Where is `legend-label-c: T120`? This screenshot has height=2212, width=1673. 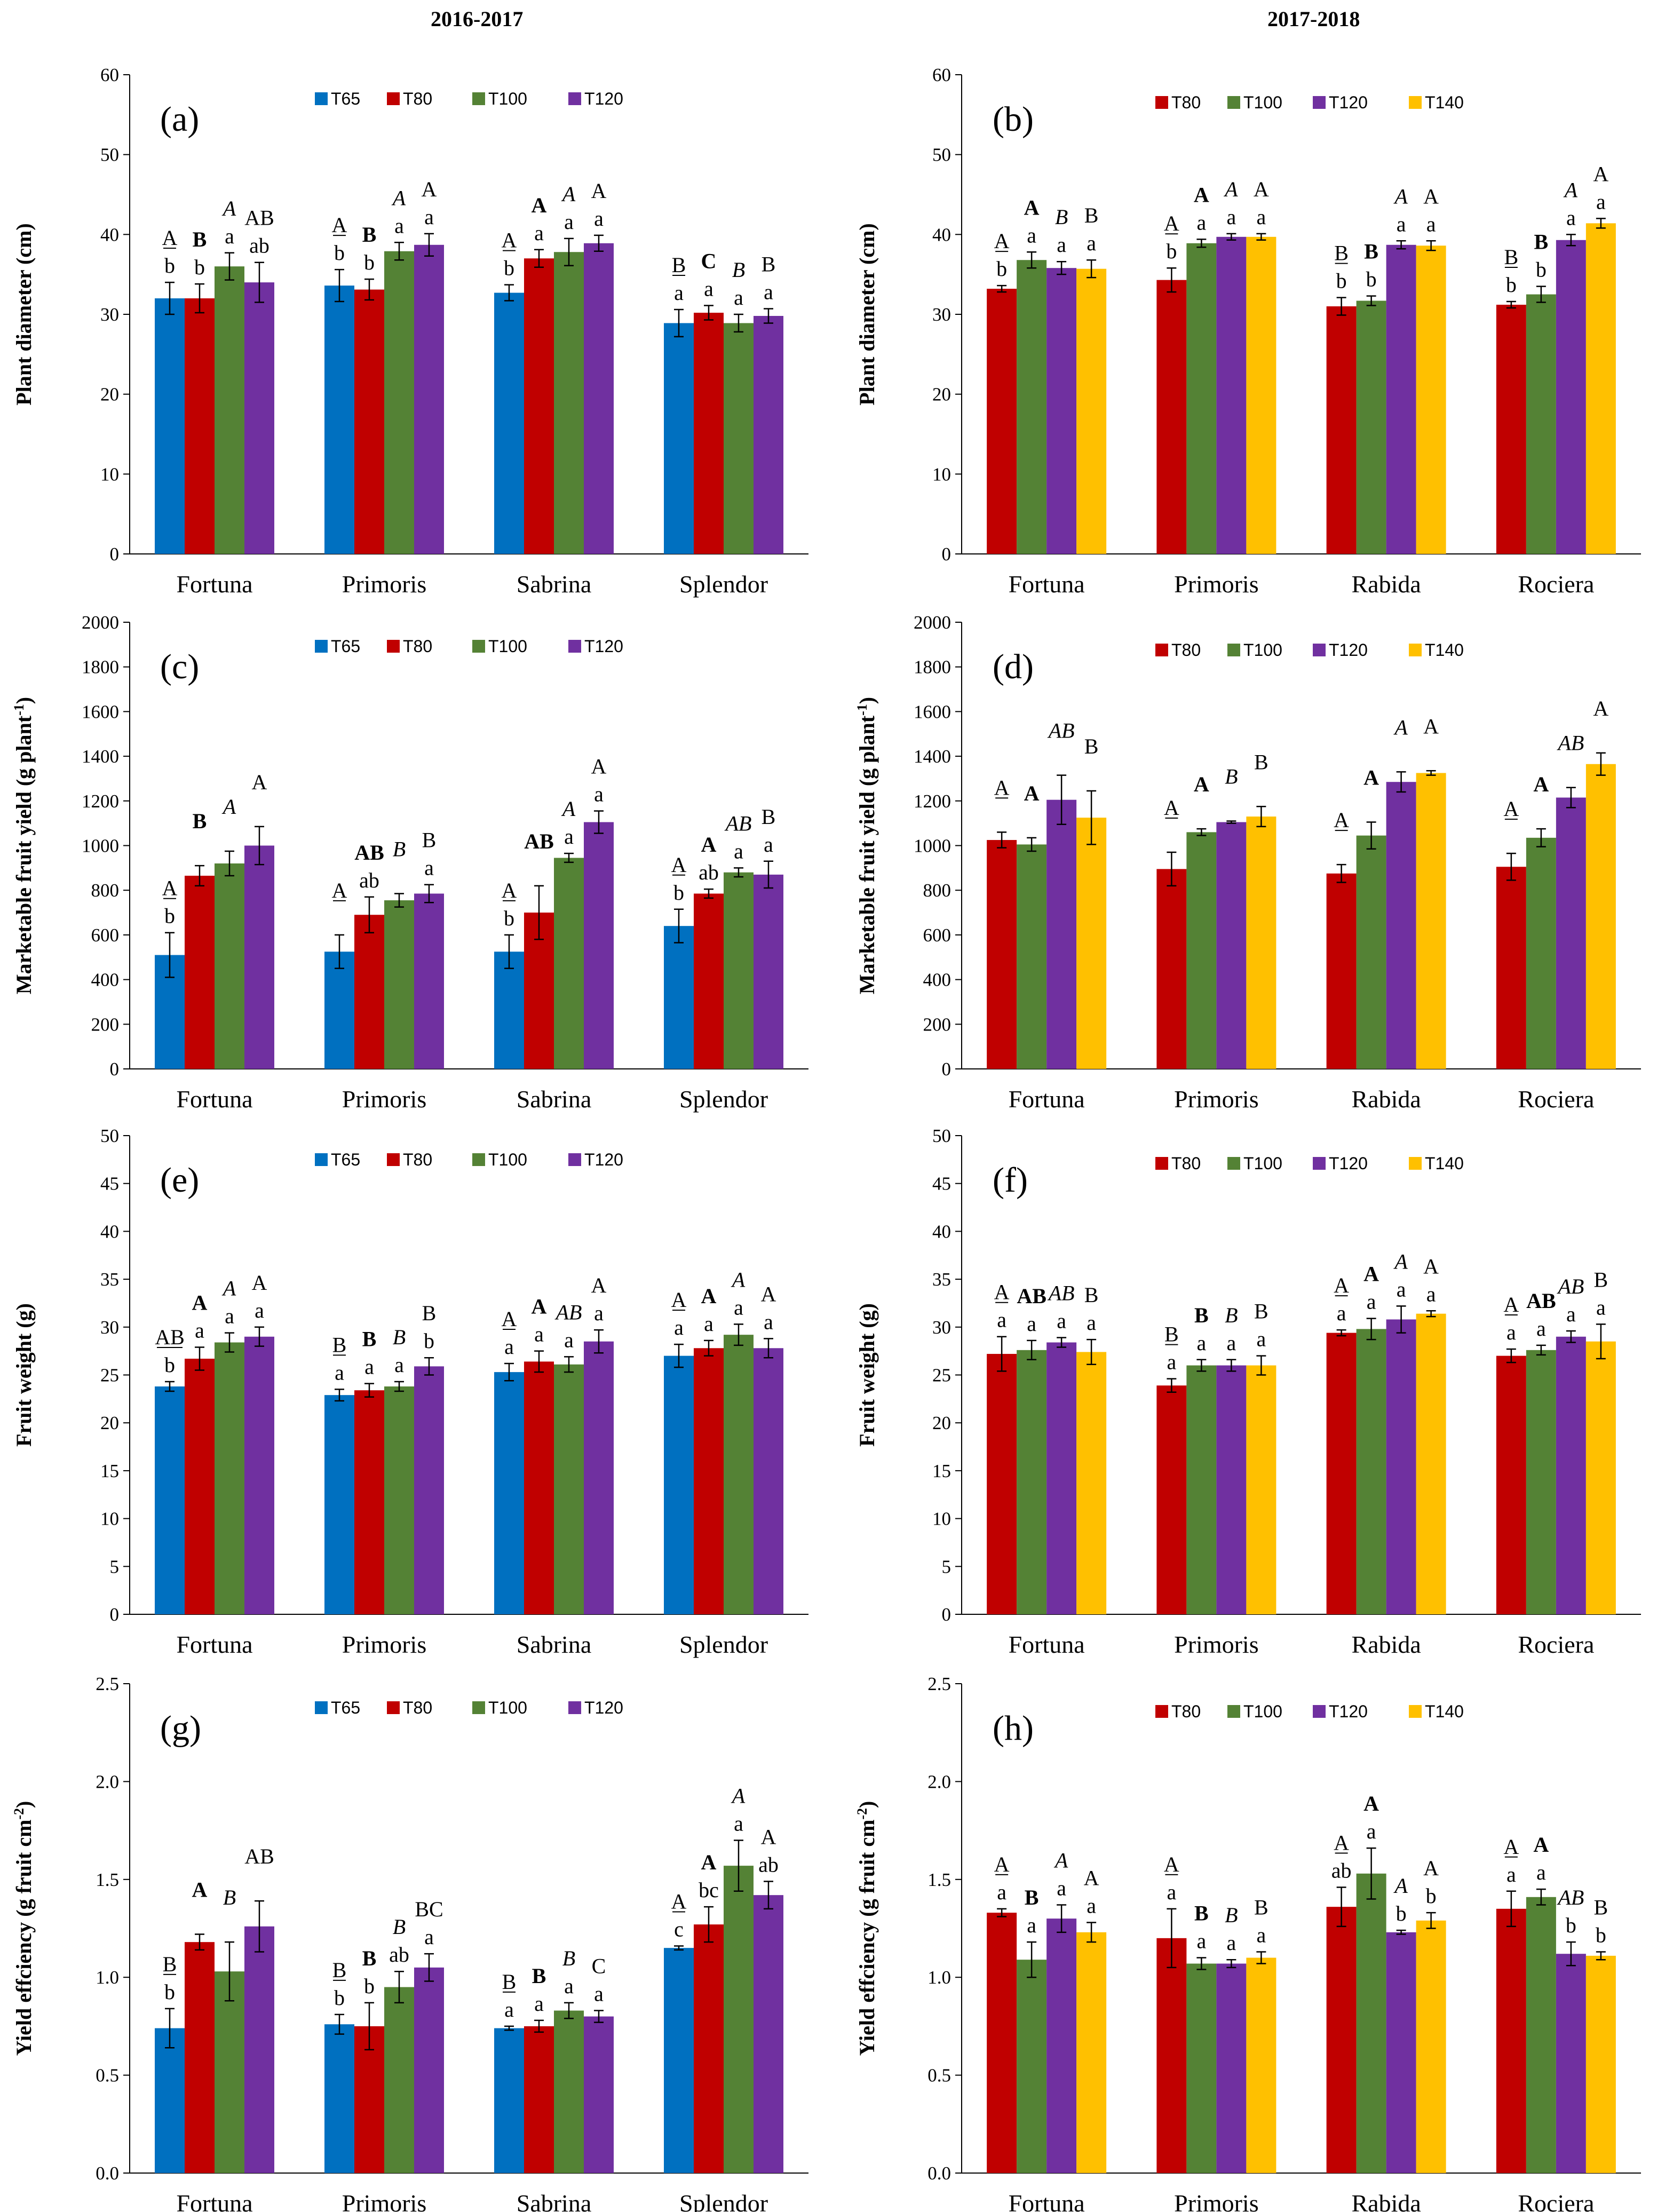 legend-label-c: T120 is located at coordinates (604, 646).